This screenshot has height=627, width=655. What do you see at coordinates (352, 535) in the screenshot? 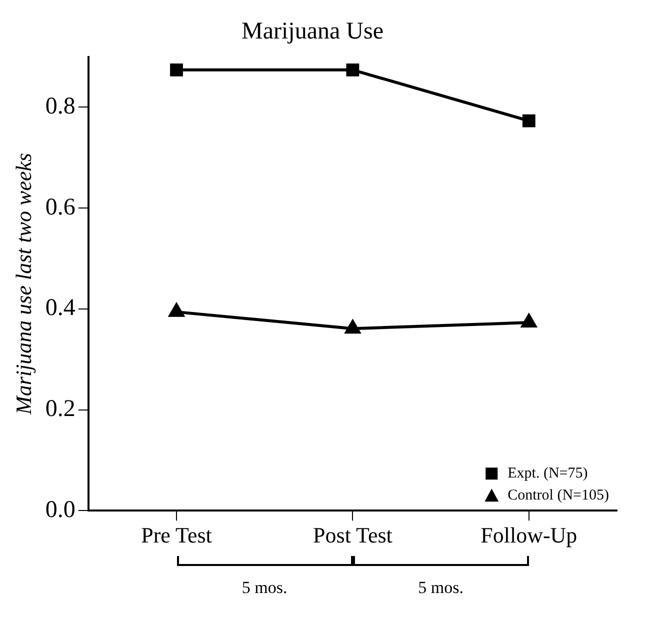
I see `x-tick-label: Post Test` at bounding box center [352, 535].